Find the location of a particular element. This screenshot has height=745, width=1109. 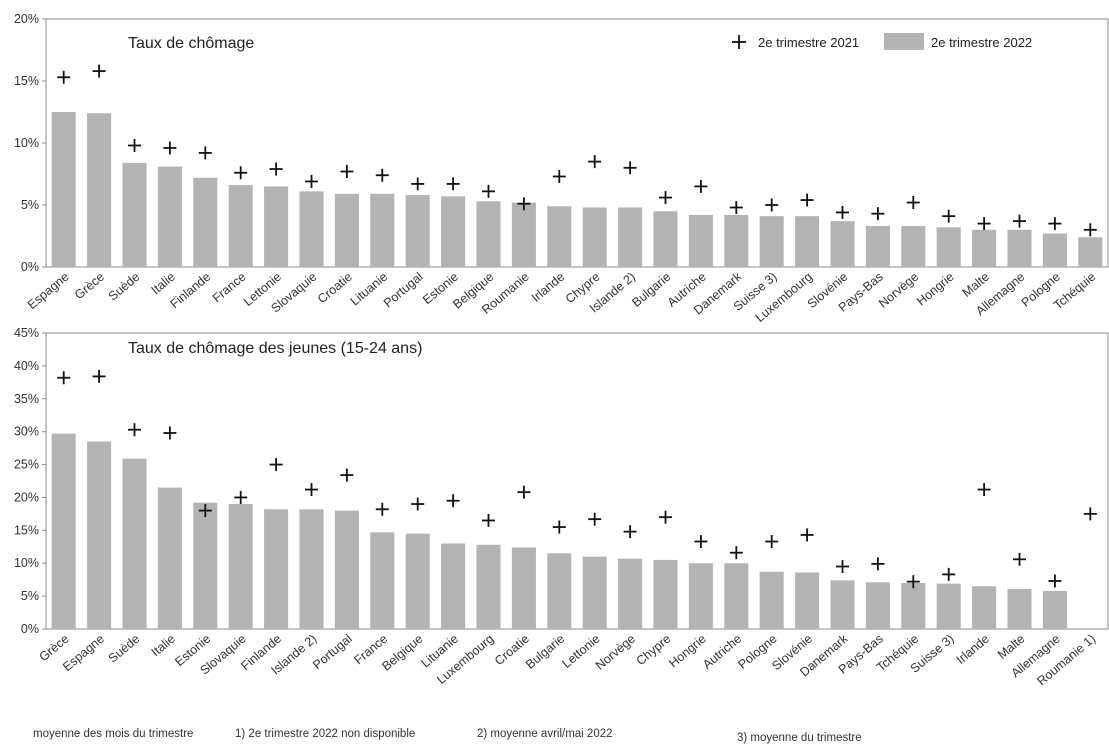

legend-marker-label: 2e trimestre 2021 is located at coordinates (808, 42).